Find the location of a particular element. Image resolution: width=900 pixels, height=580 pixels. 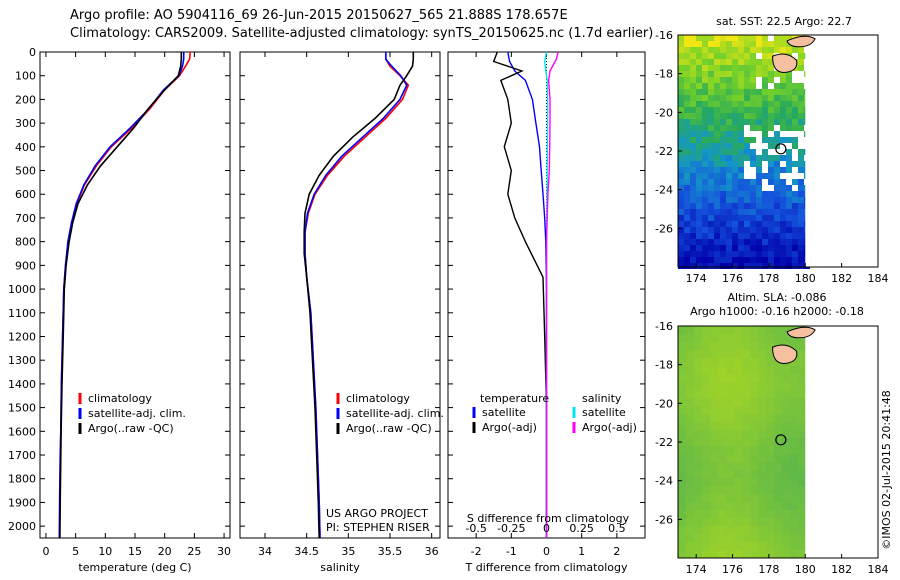

x-tick-label: 25 is located at coordinates (194, 551).